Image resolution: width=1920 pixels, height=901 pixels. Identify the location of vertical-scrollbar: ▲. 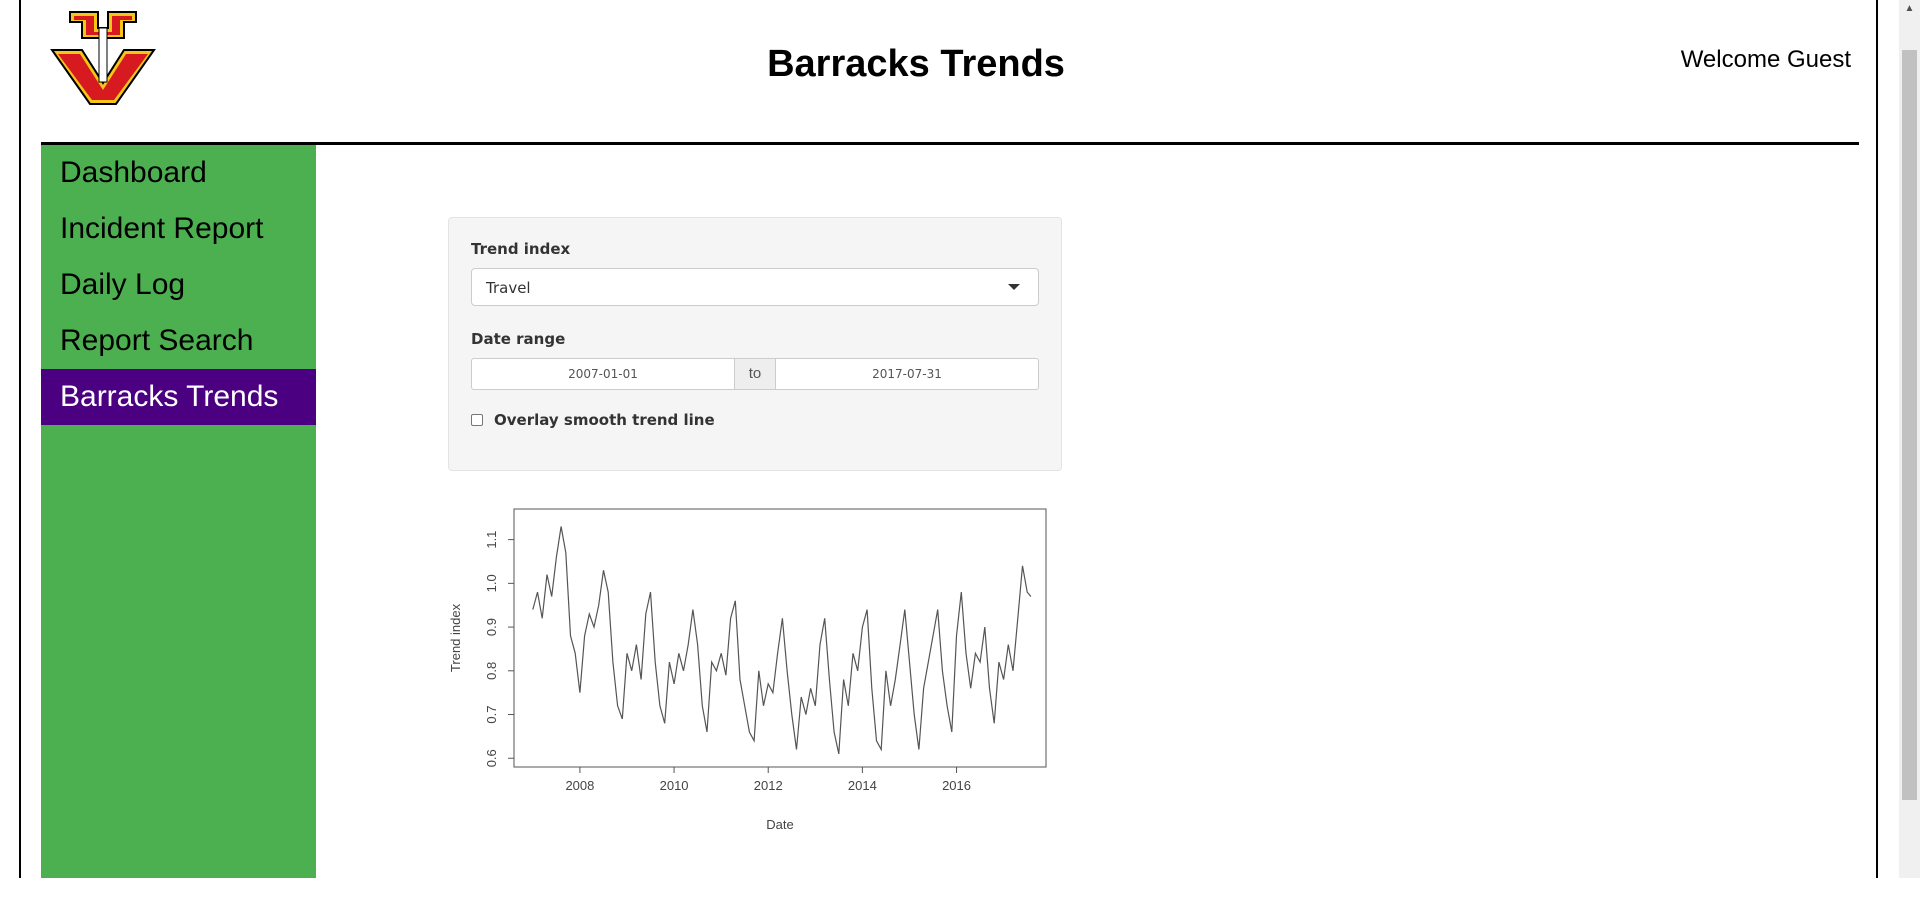
(1909, 439).